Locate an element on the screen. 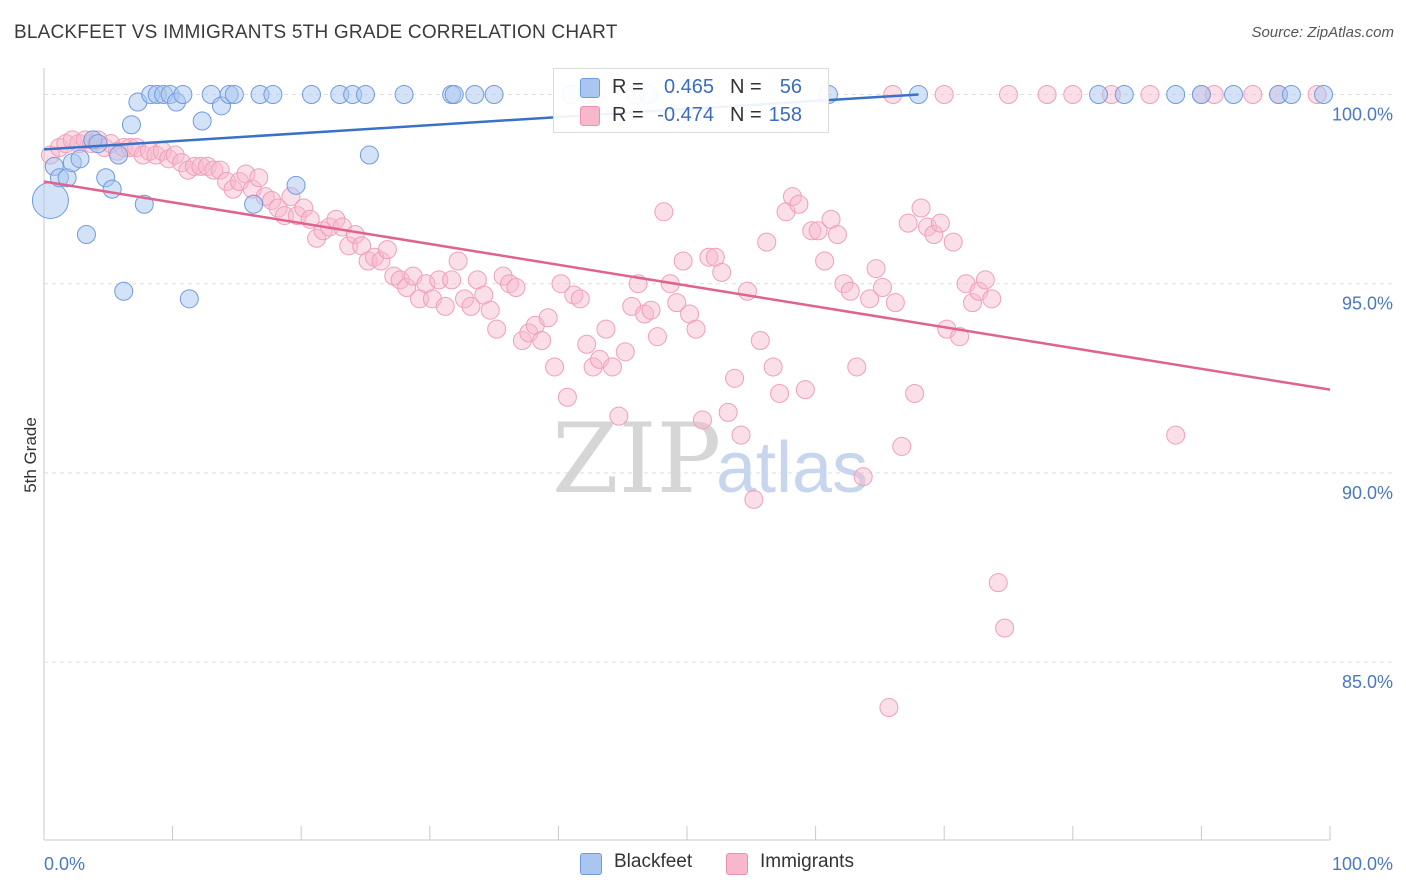 This screenshot has height=892, width=1406. watermark-atlas: atlas is located at coordinates (792, 468).